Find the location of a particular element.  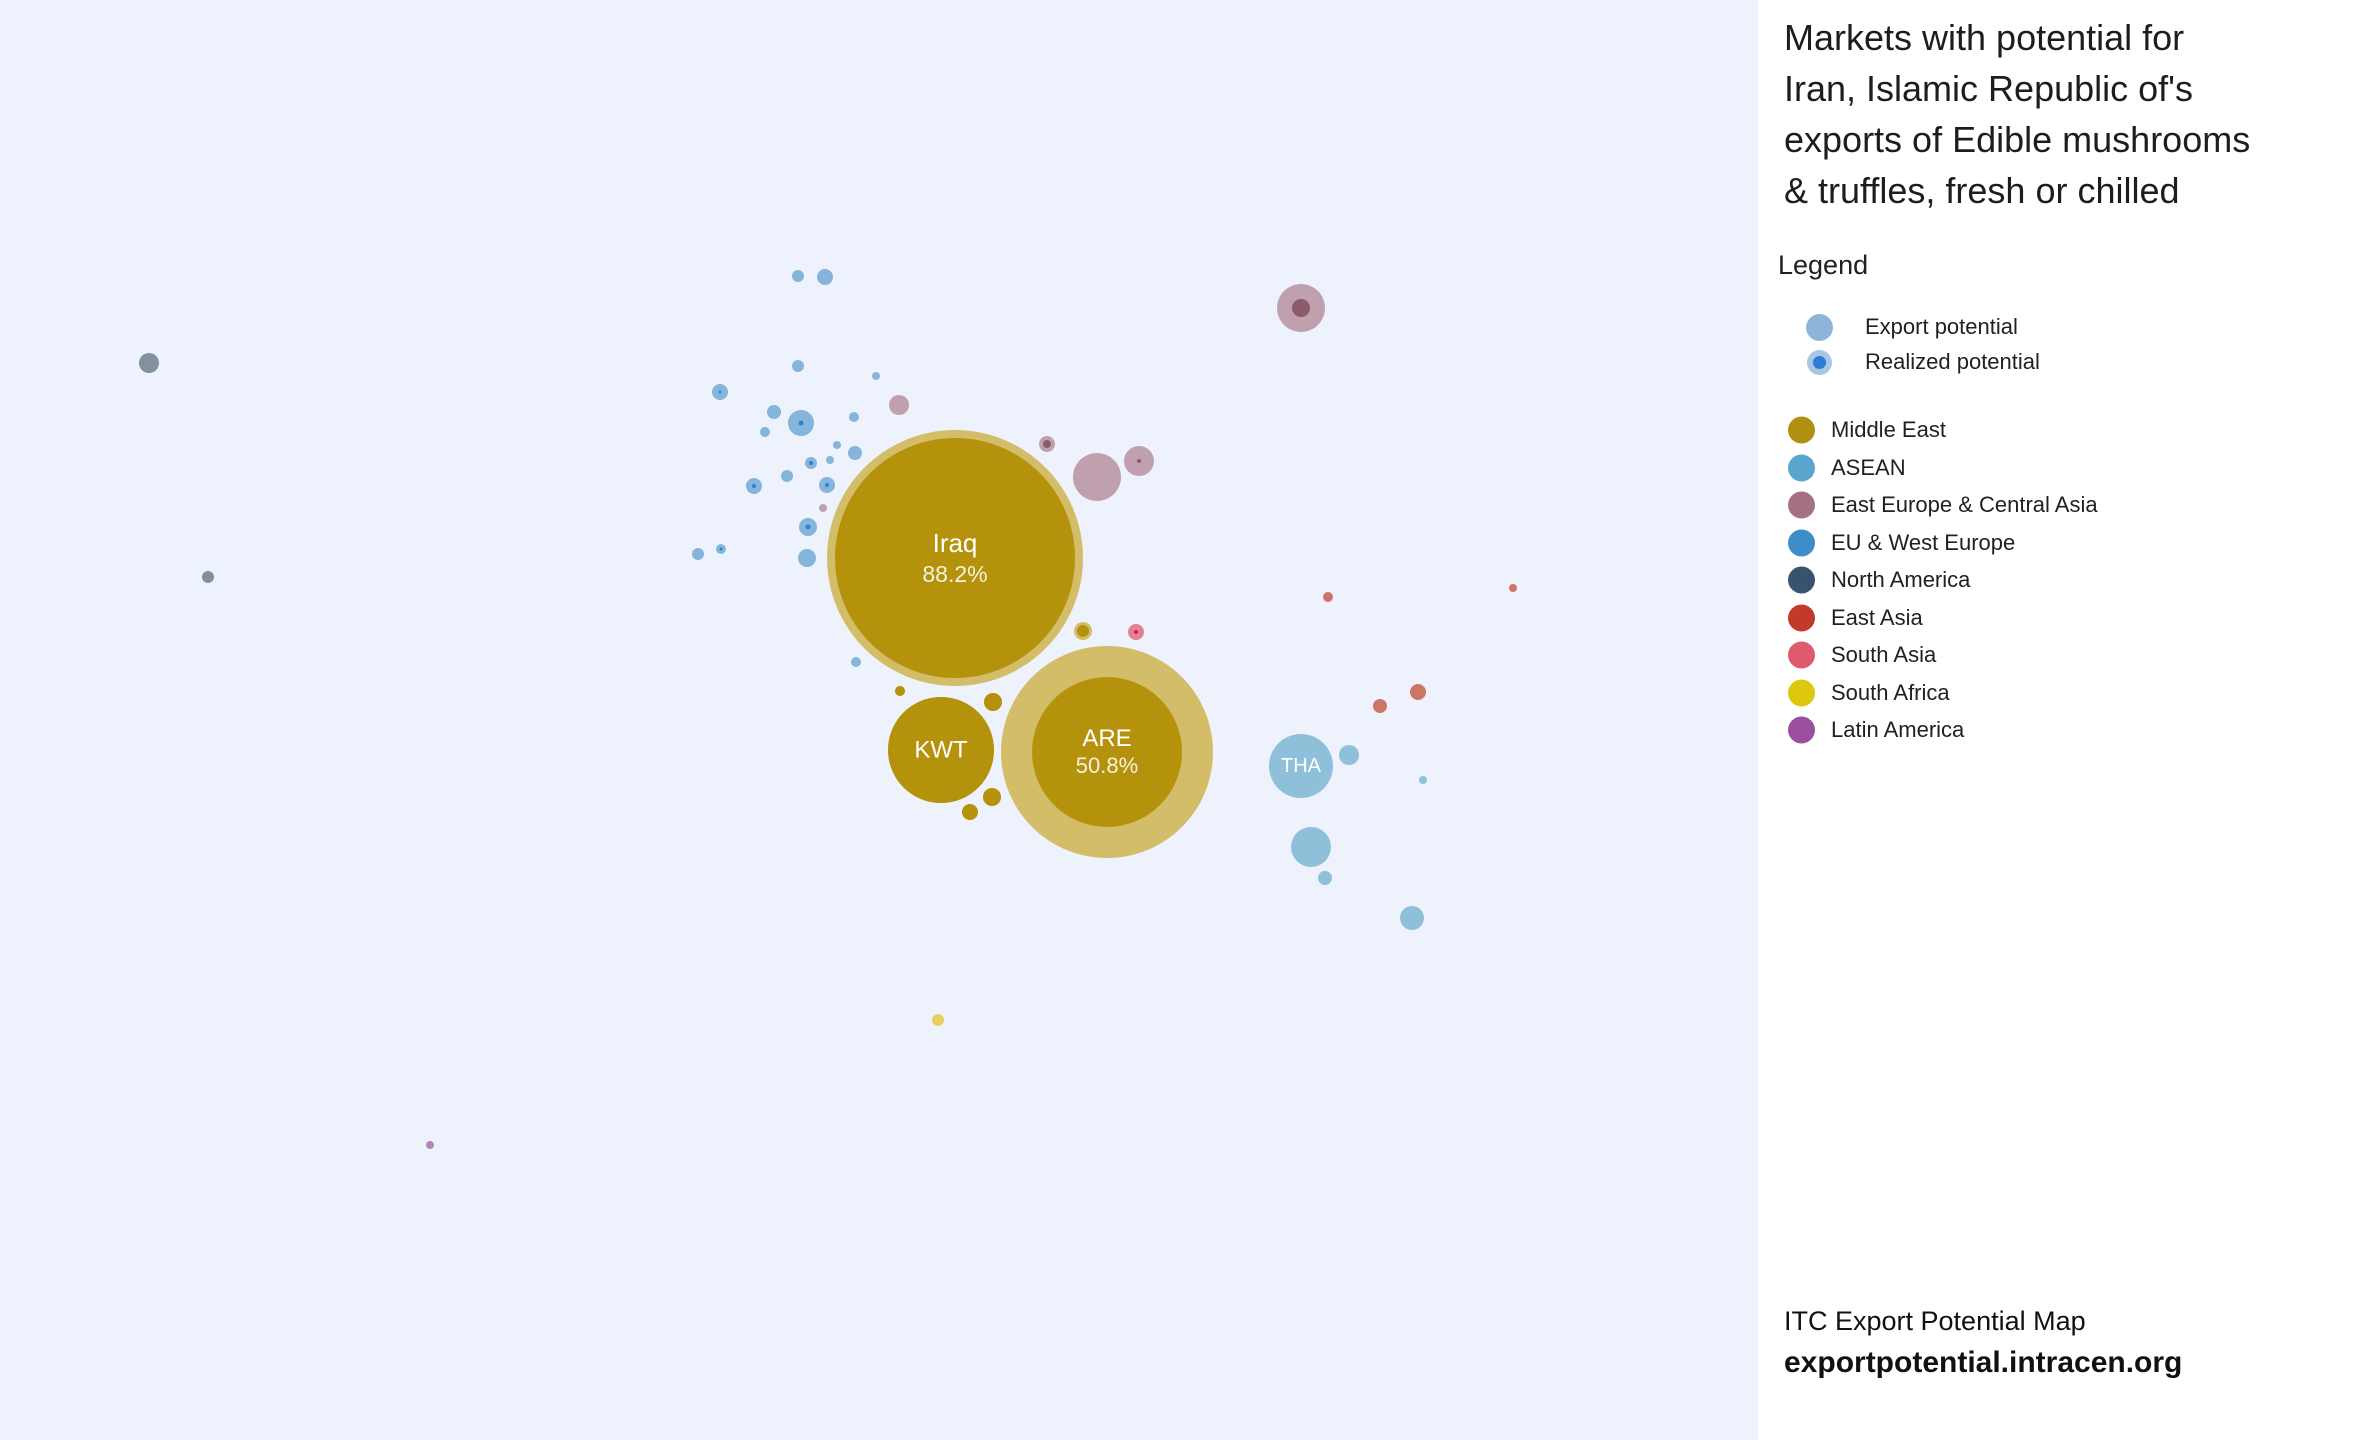

bubble-ARE: ARE 50.8% is located at coordinates (1107, 752).